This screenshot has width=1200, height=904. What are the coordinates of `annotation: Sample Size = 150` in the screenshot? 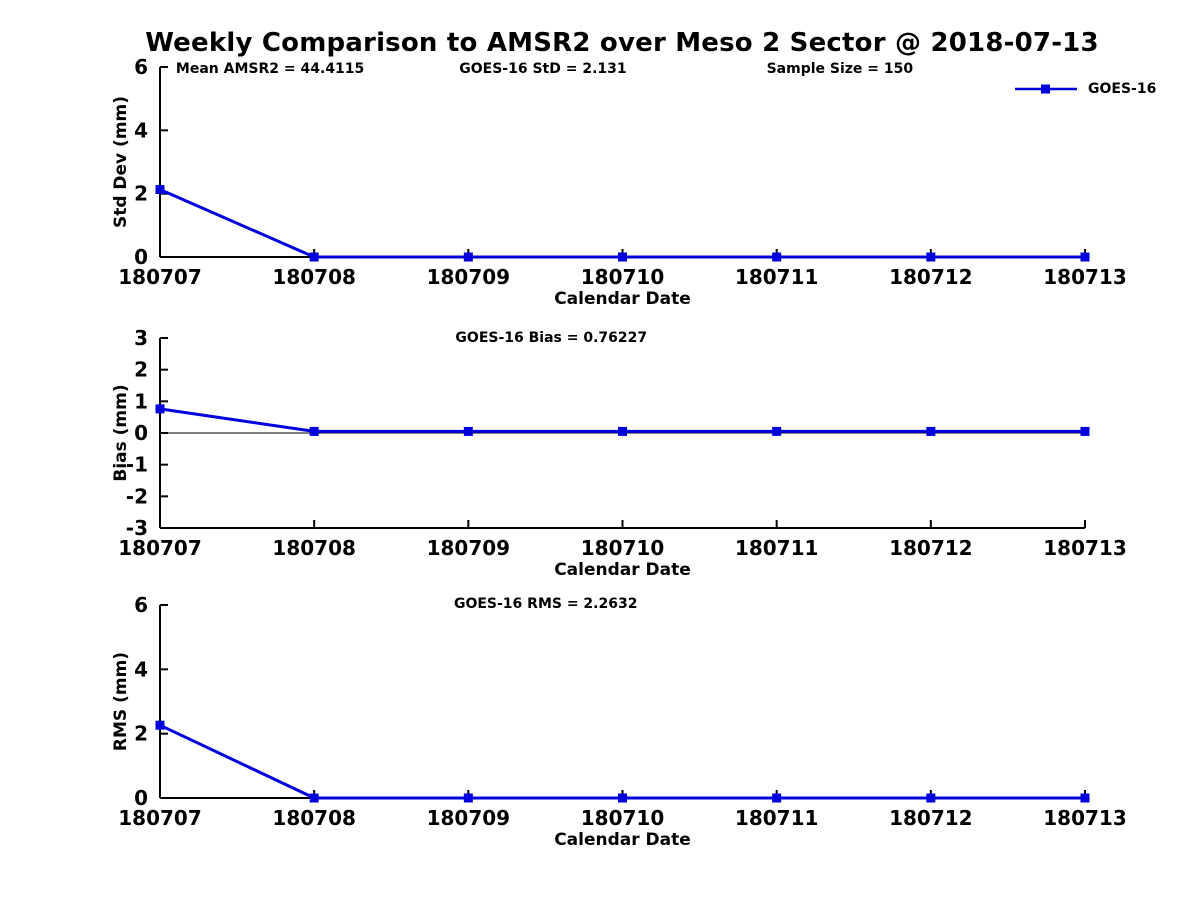 It's located at (840, 69).